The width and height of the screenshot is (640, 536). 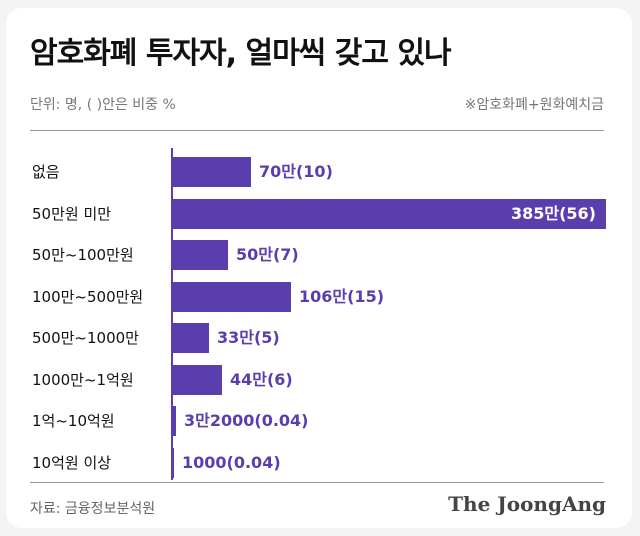 I want to click on value-label: 3만2000(0.04), so click(x=246, y=420).